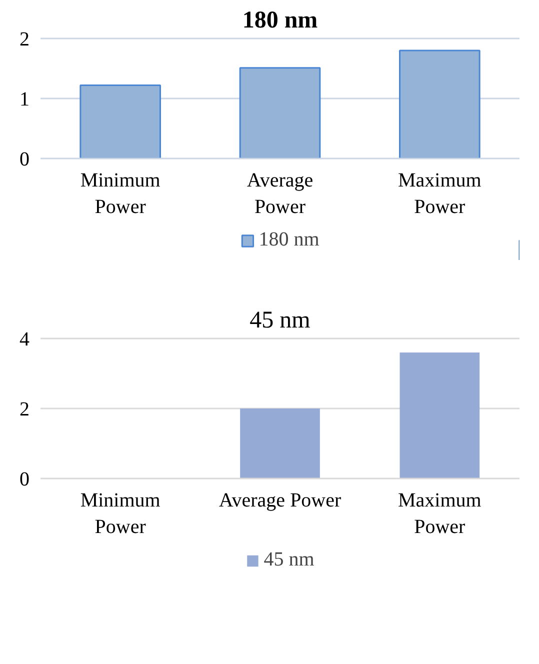  What do you see at coordinates (289, 560) in the screenshot?
I see `legend-label: 45 nm` at bounding box center [289, 560].